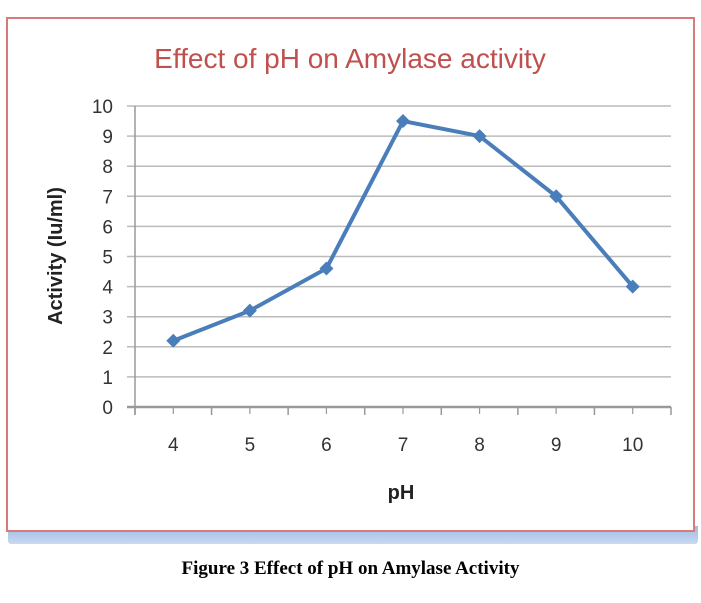  Describe the element at coordinates (107, 318) in the screenshot. I see `y-tick-label: 3` at that location.